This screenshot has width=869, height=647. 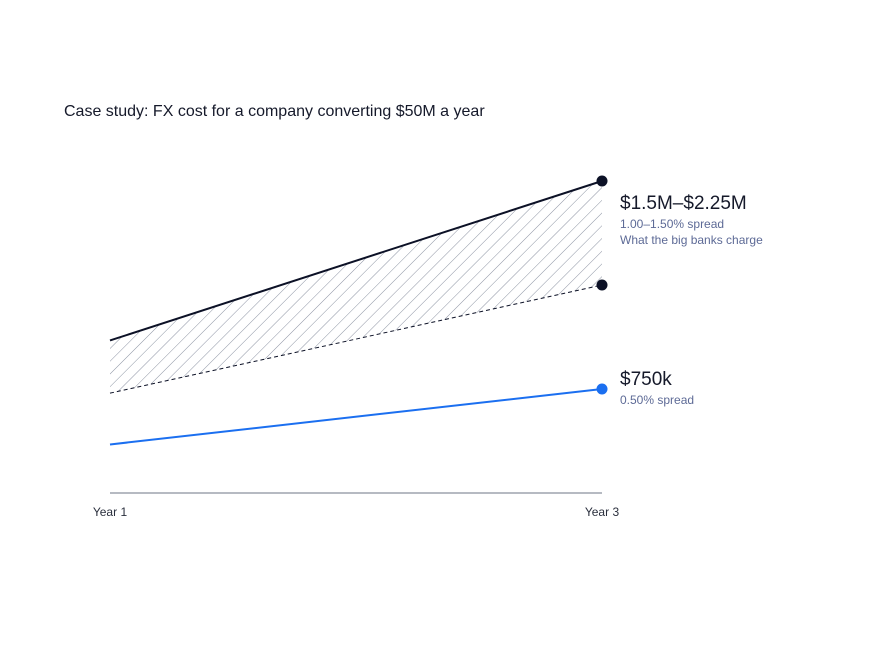 I want to click on bank-high-line, so click(x=356, y=261).